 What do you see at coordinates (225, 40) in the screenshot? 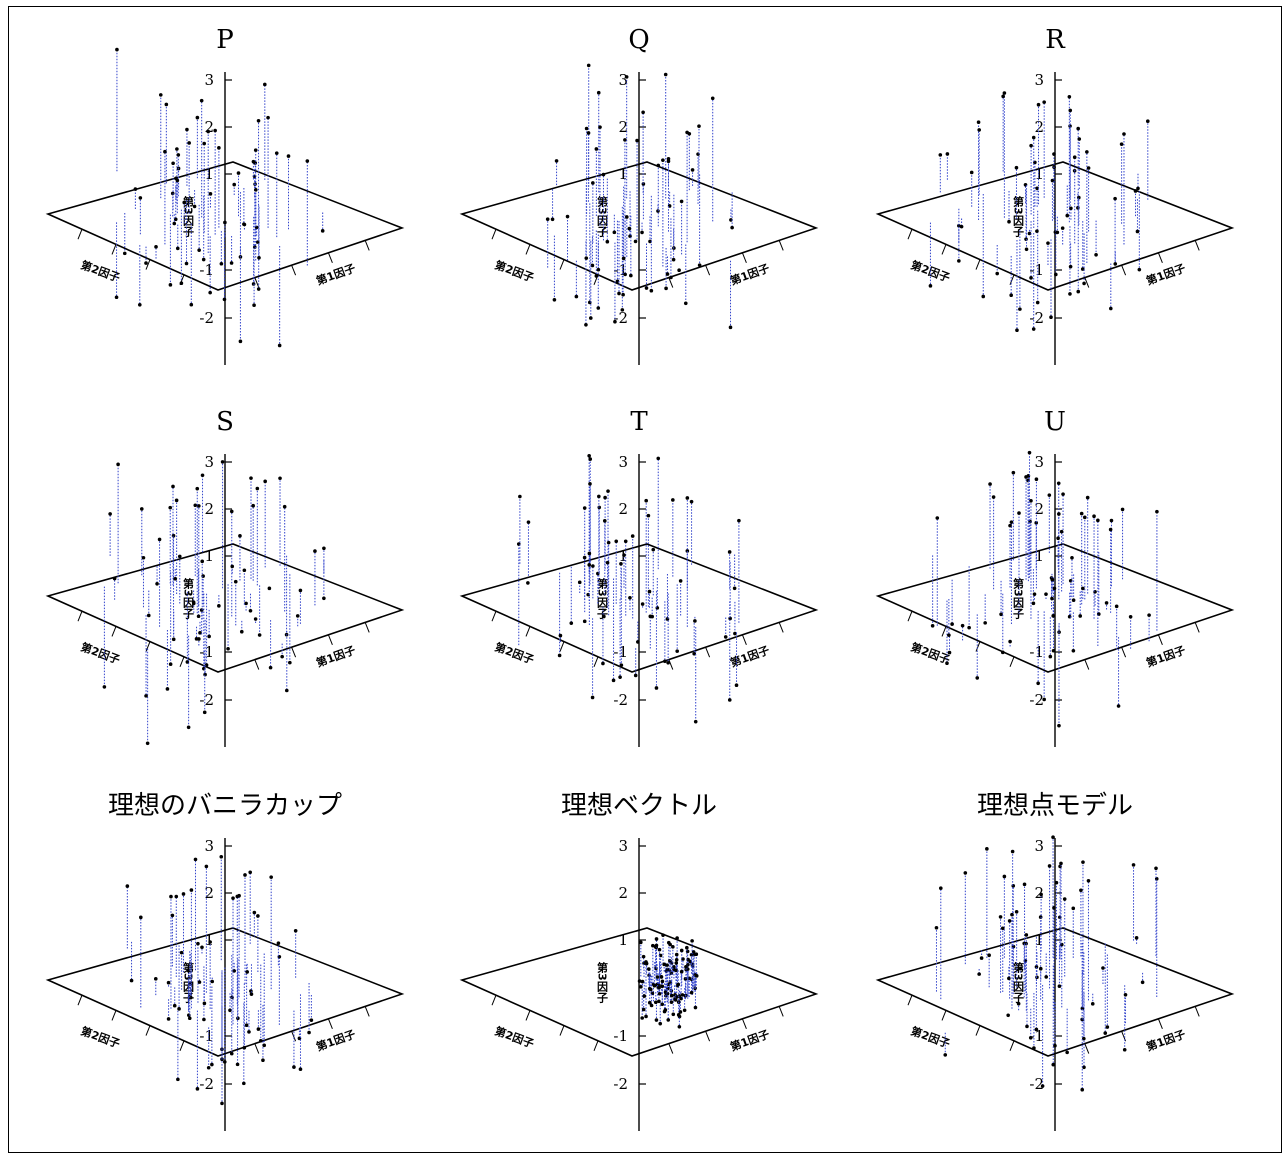
I see `panel-title: P` at bounding box center [225, 40].